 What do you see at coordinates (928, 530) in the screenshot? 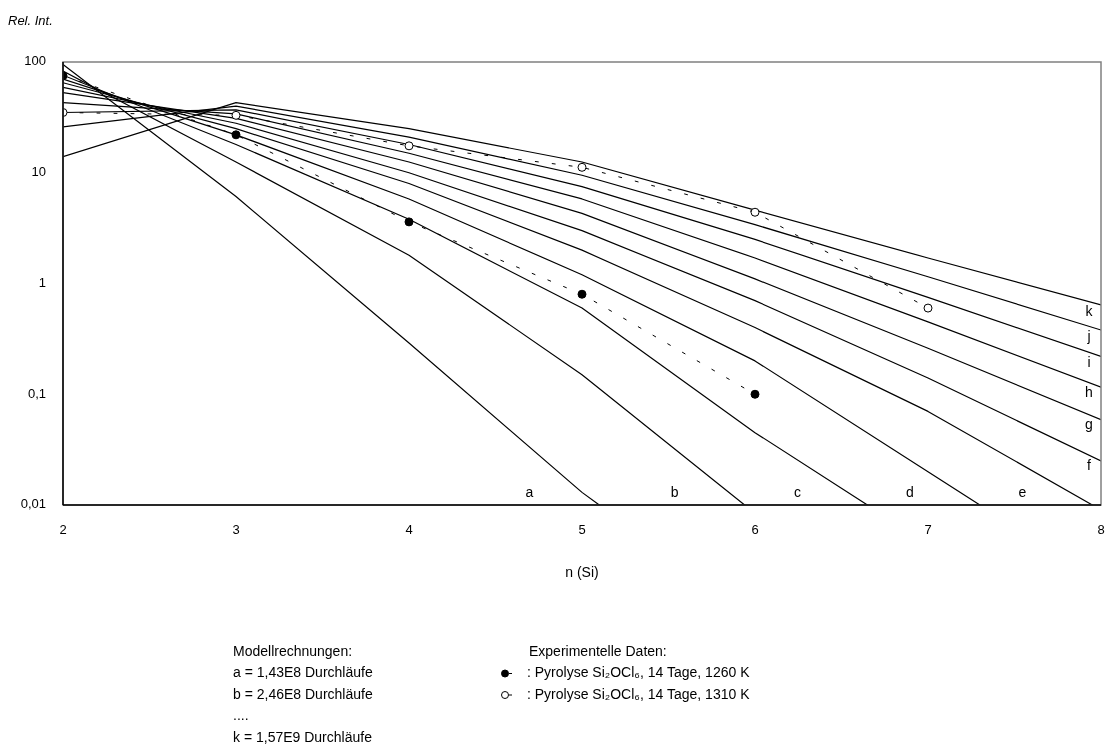
I see `x-tick-label: 7` at bounding box center [928, 530].